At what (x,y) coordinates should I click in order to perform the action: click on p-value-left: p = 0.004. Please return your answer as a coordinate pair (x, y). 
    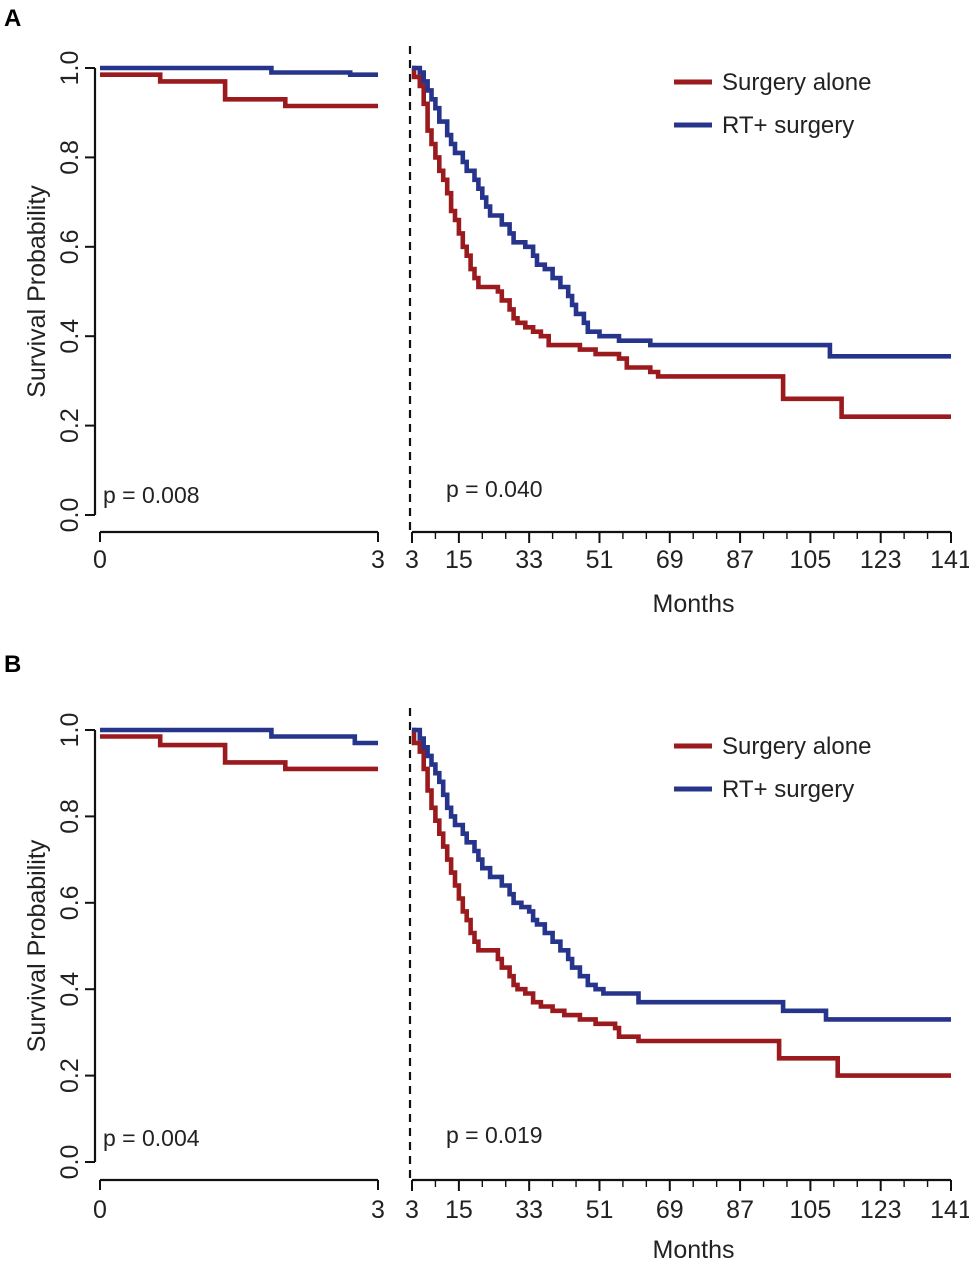
    Looking at the image, I should click on (151, 1138).